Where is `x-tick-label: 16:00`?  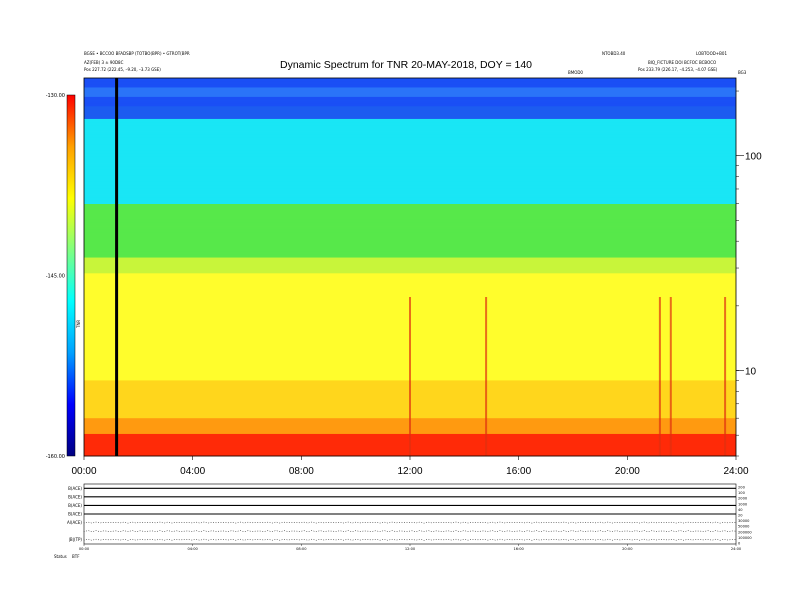 x-tick-label: 16:00 is located at coordinates (518, 471).